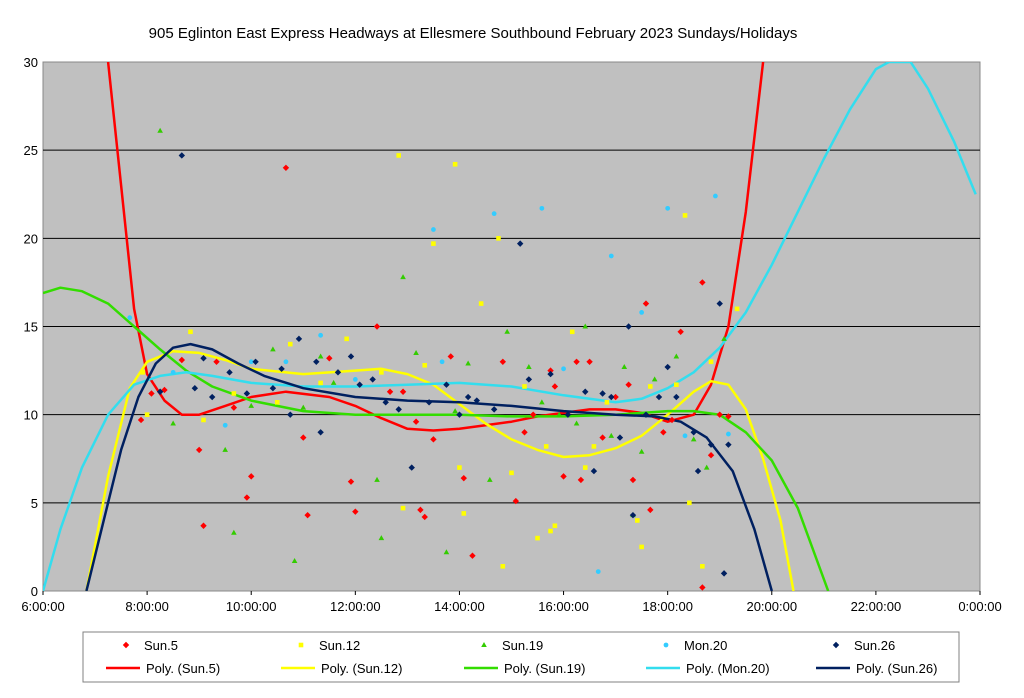 The width and height of the screenshot is (1024, 698). Describe the element at coordinates (459, 606) in the screenshot. I see `x-tick-label: 14:00:00` at that location.